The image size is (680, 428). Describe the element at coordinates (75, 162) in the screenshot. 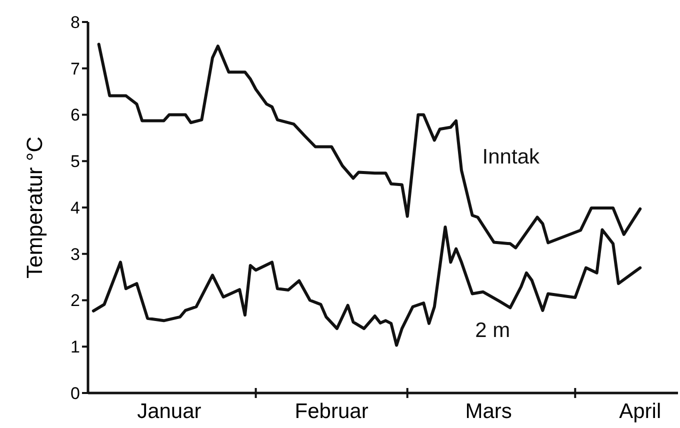

I see `y-tick-label: 5` at that location.